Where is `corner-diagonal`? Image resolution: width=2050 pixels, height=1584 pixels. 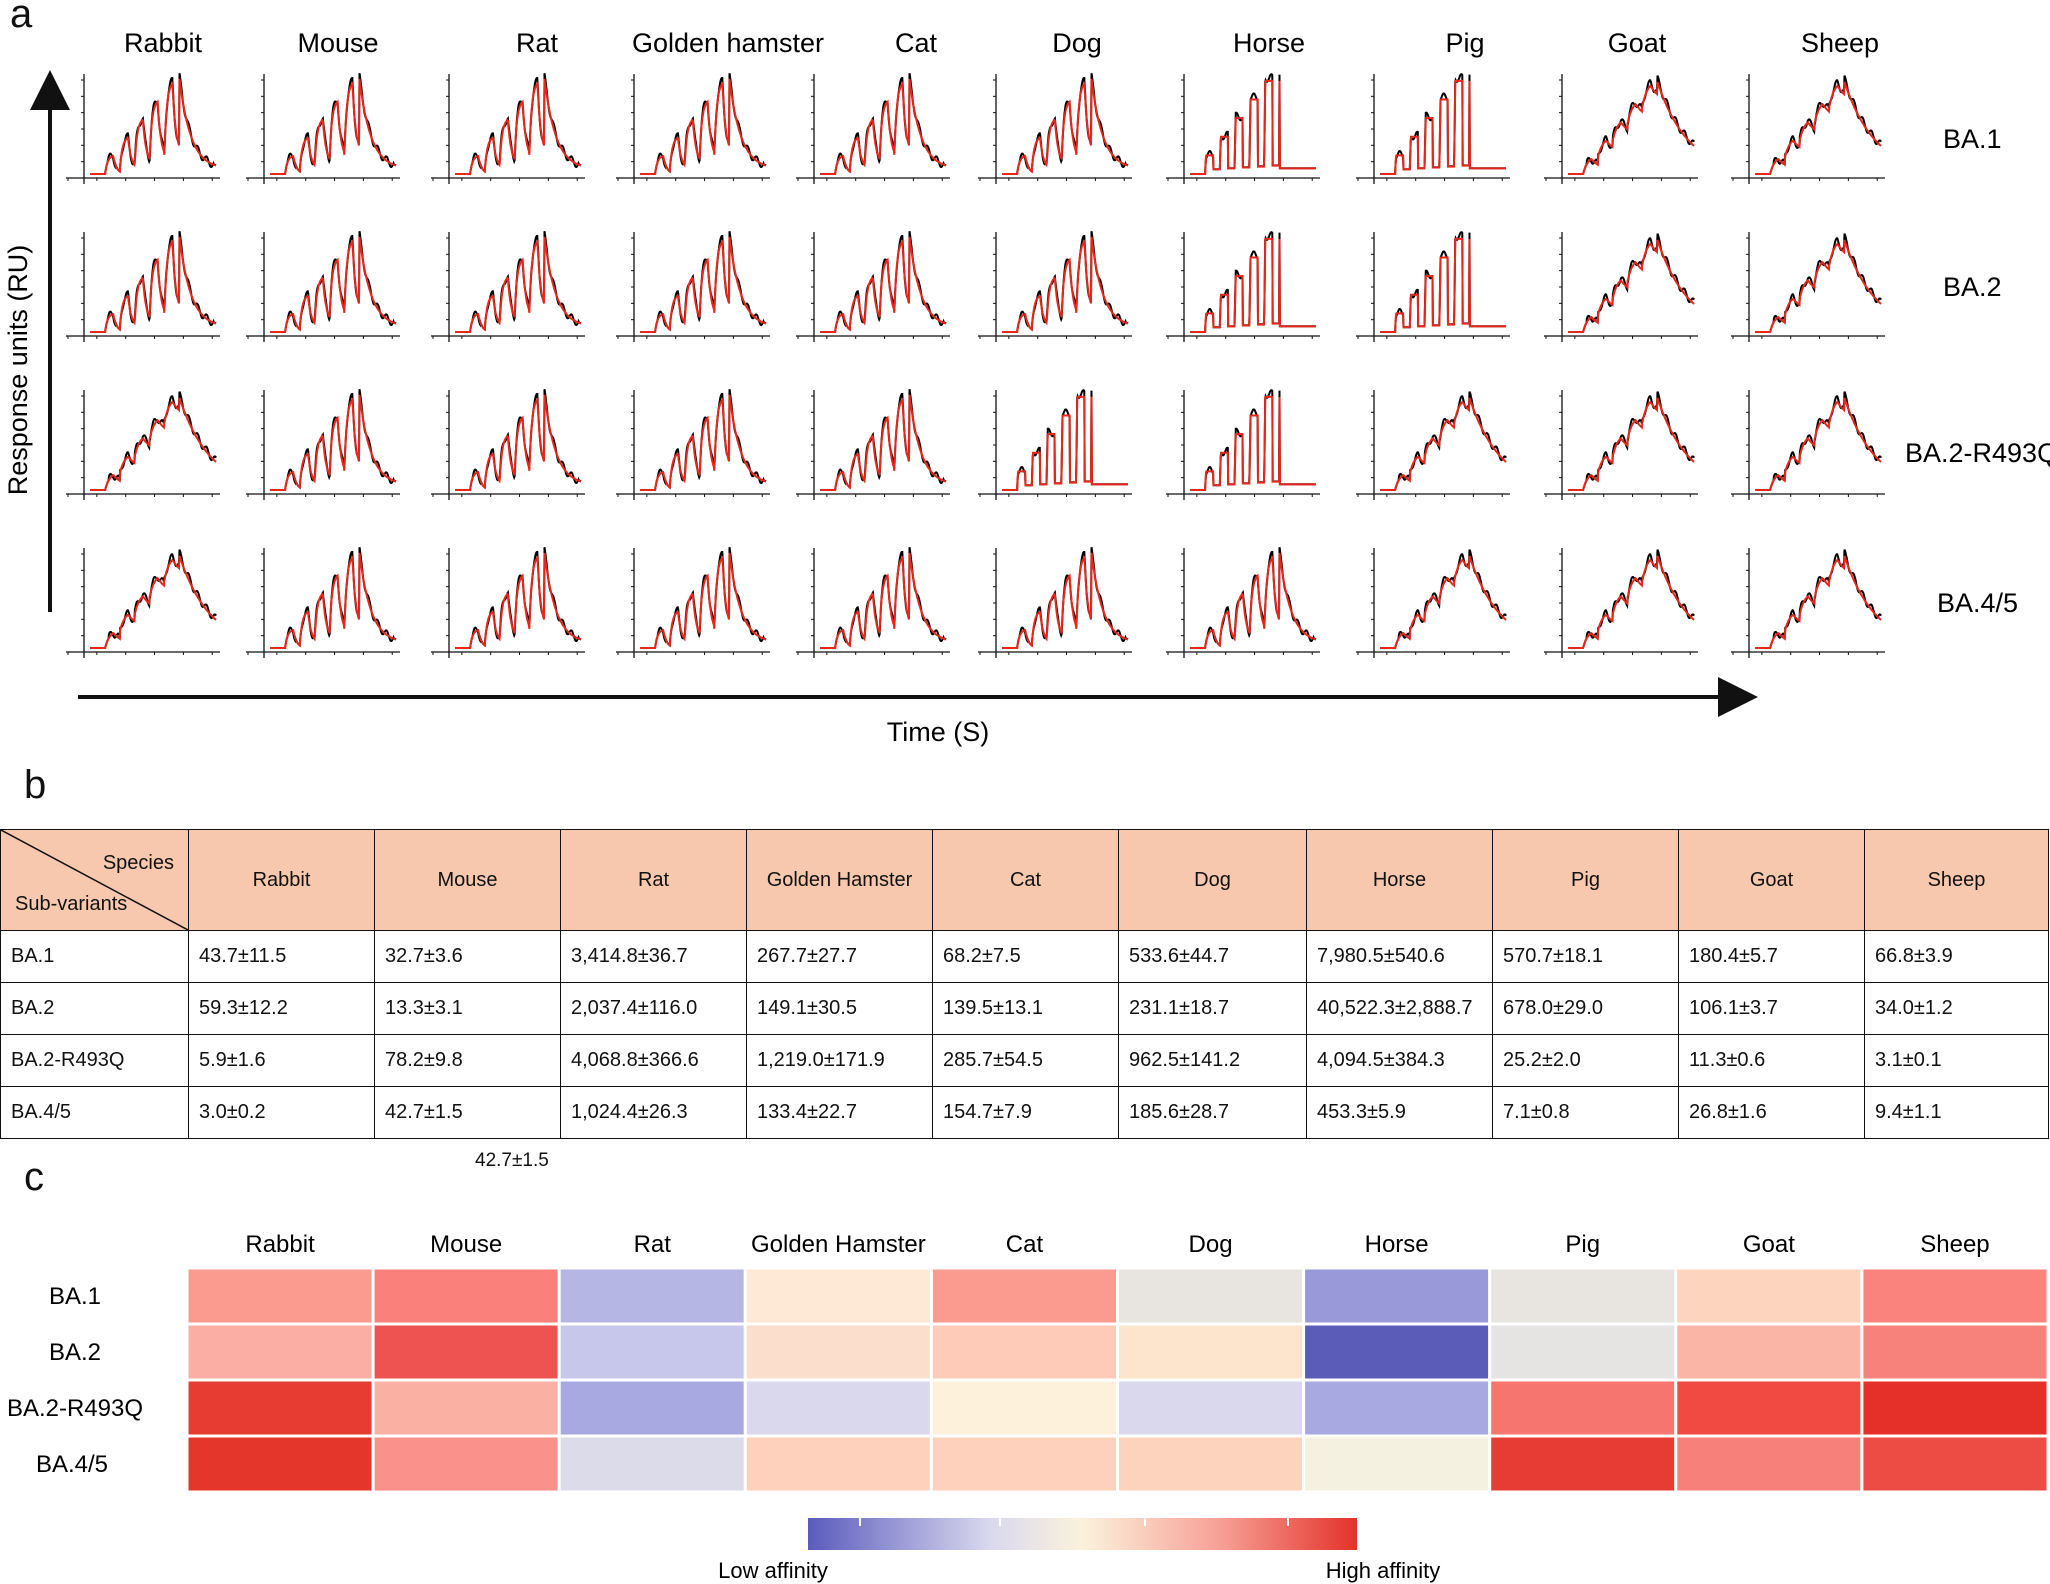 corner-diagonal is located at coordinates (94, 880).